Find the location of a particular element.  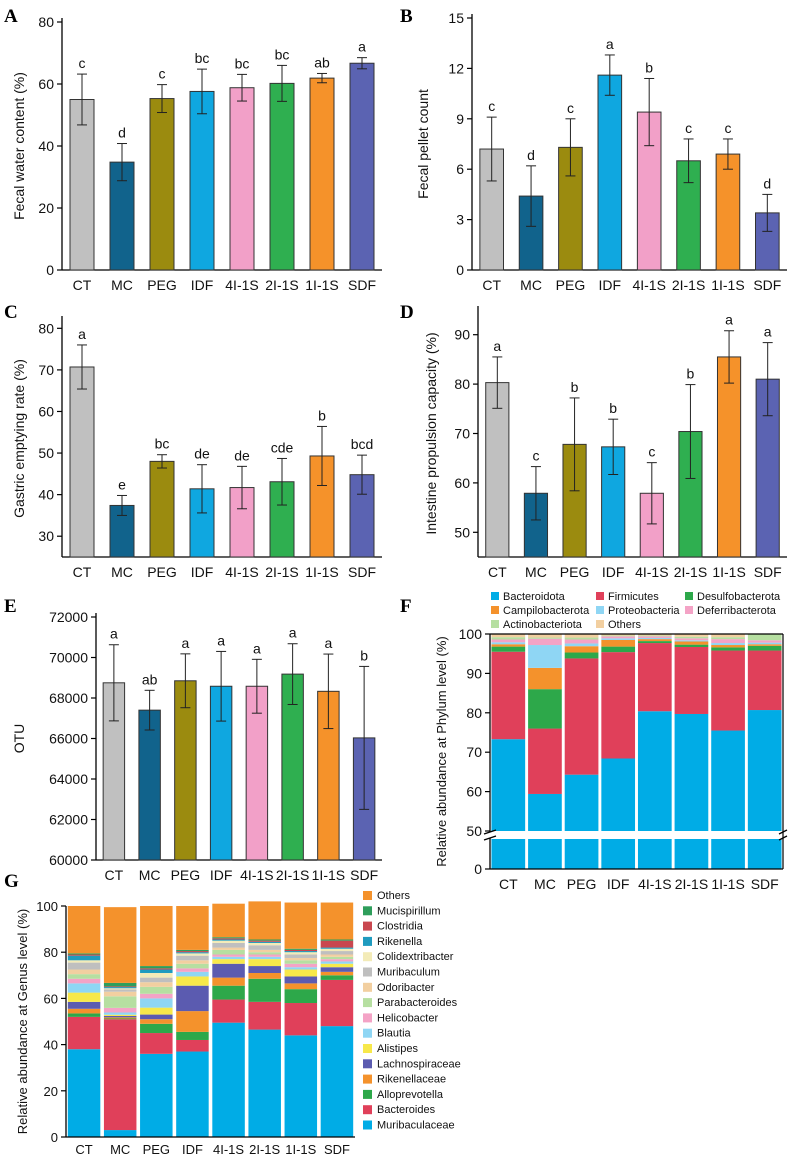

bar-SDF is located at coordinates (362, 166).